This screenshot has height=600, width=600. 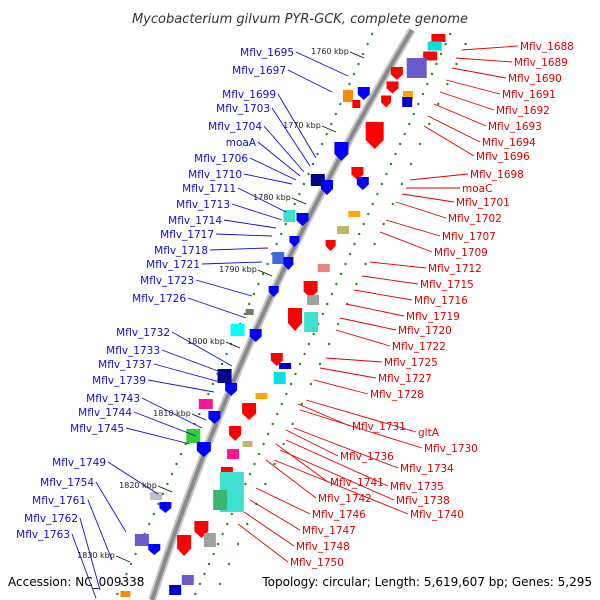 I want to click on gene-label-right: Mflv_1730, so click(x=451, y=449).